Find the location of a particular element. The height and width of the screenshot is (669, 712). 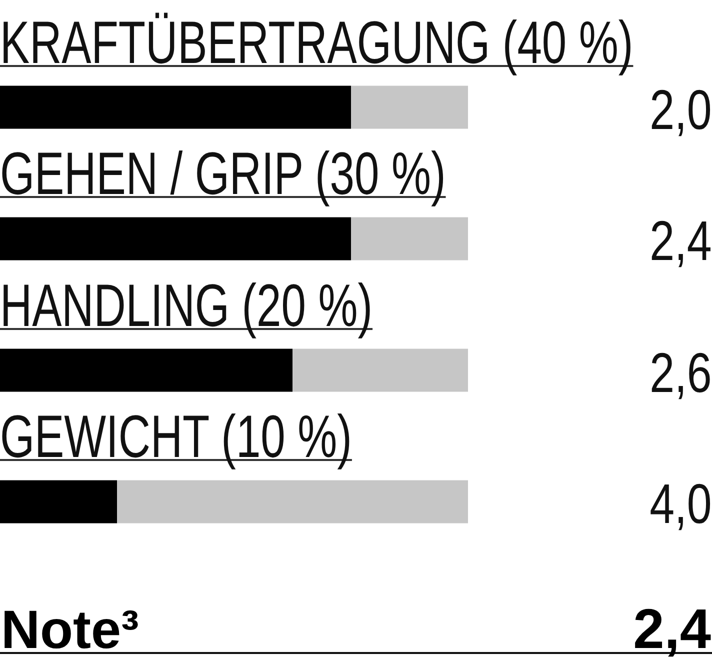

text: 4,0 is located at coordinates (681, 504).